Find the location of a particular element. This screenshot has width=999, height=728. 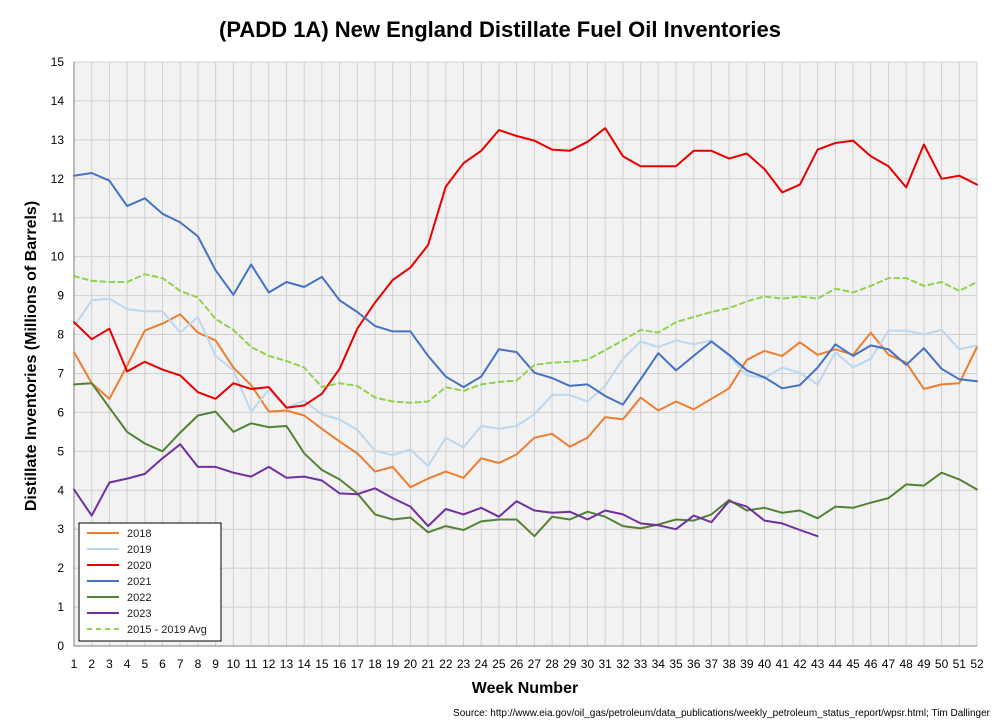

x-tick-label: 49 is located at coordinates (924, 664).